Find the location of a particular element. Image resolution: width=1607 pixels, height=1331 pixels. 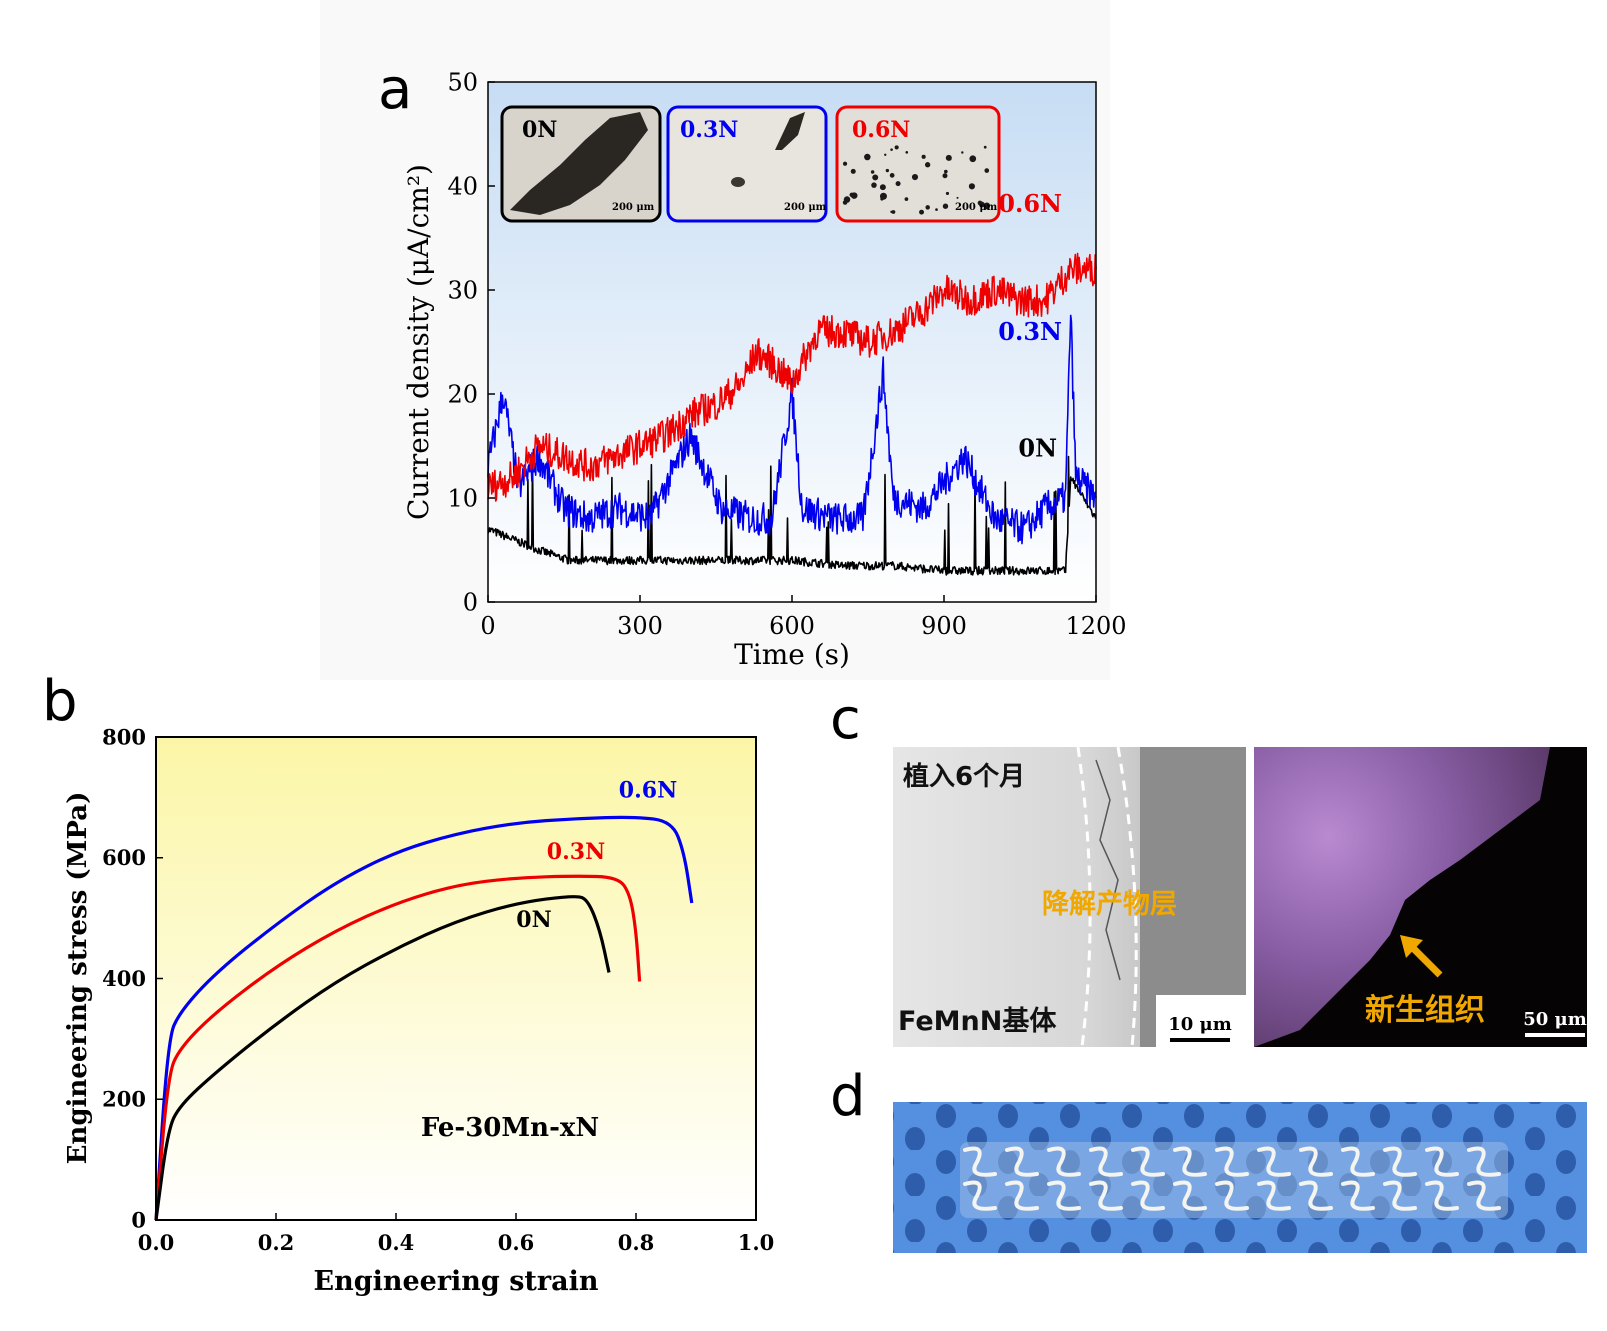

chart-b-series-label-0N: 0N is located at coordinates (533, 920).